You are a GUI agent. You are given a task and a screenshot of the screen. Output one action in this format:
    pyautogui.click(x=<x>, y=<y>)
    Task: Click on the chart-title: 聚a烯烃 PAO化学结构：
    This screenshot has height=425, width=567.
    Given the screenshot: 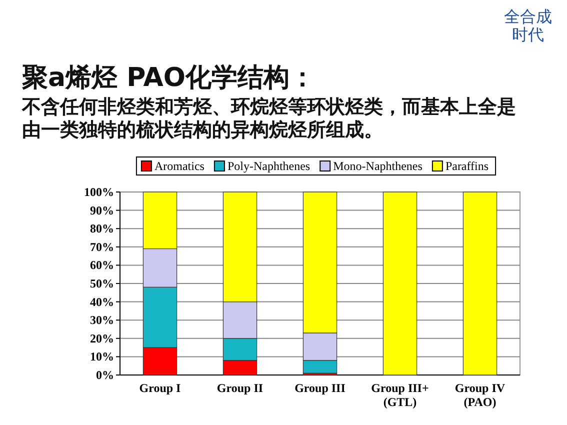 What is the action you would take?
    pyautogui.click(x=169, y=78)
    